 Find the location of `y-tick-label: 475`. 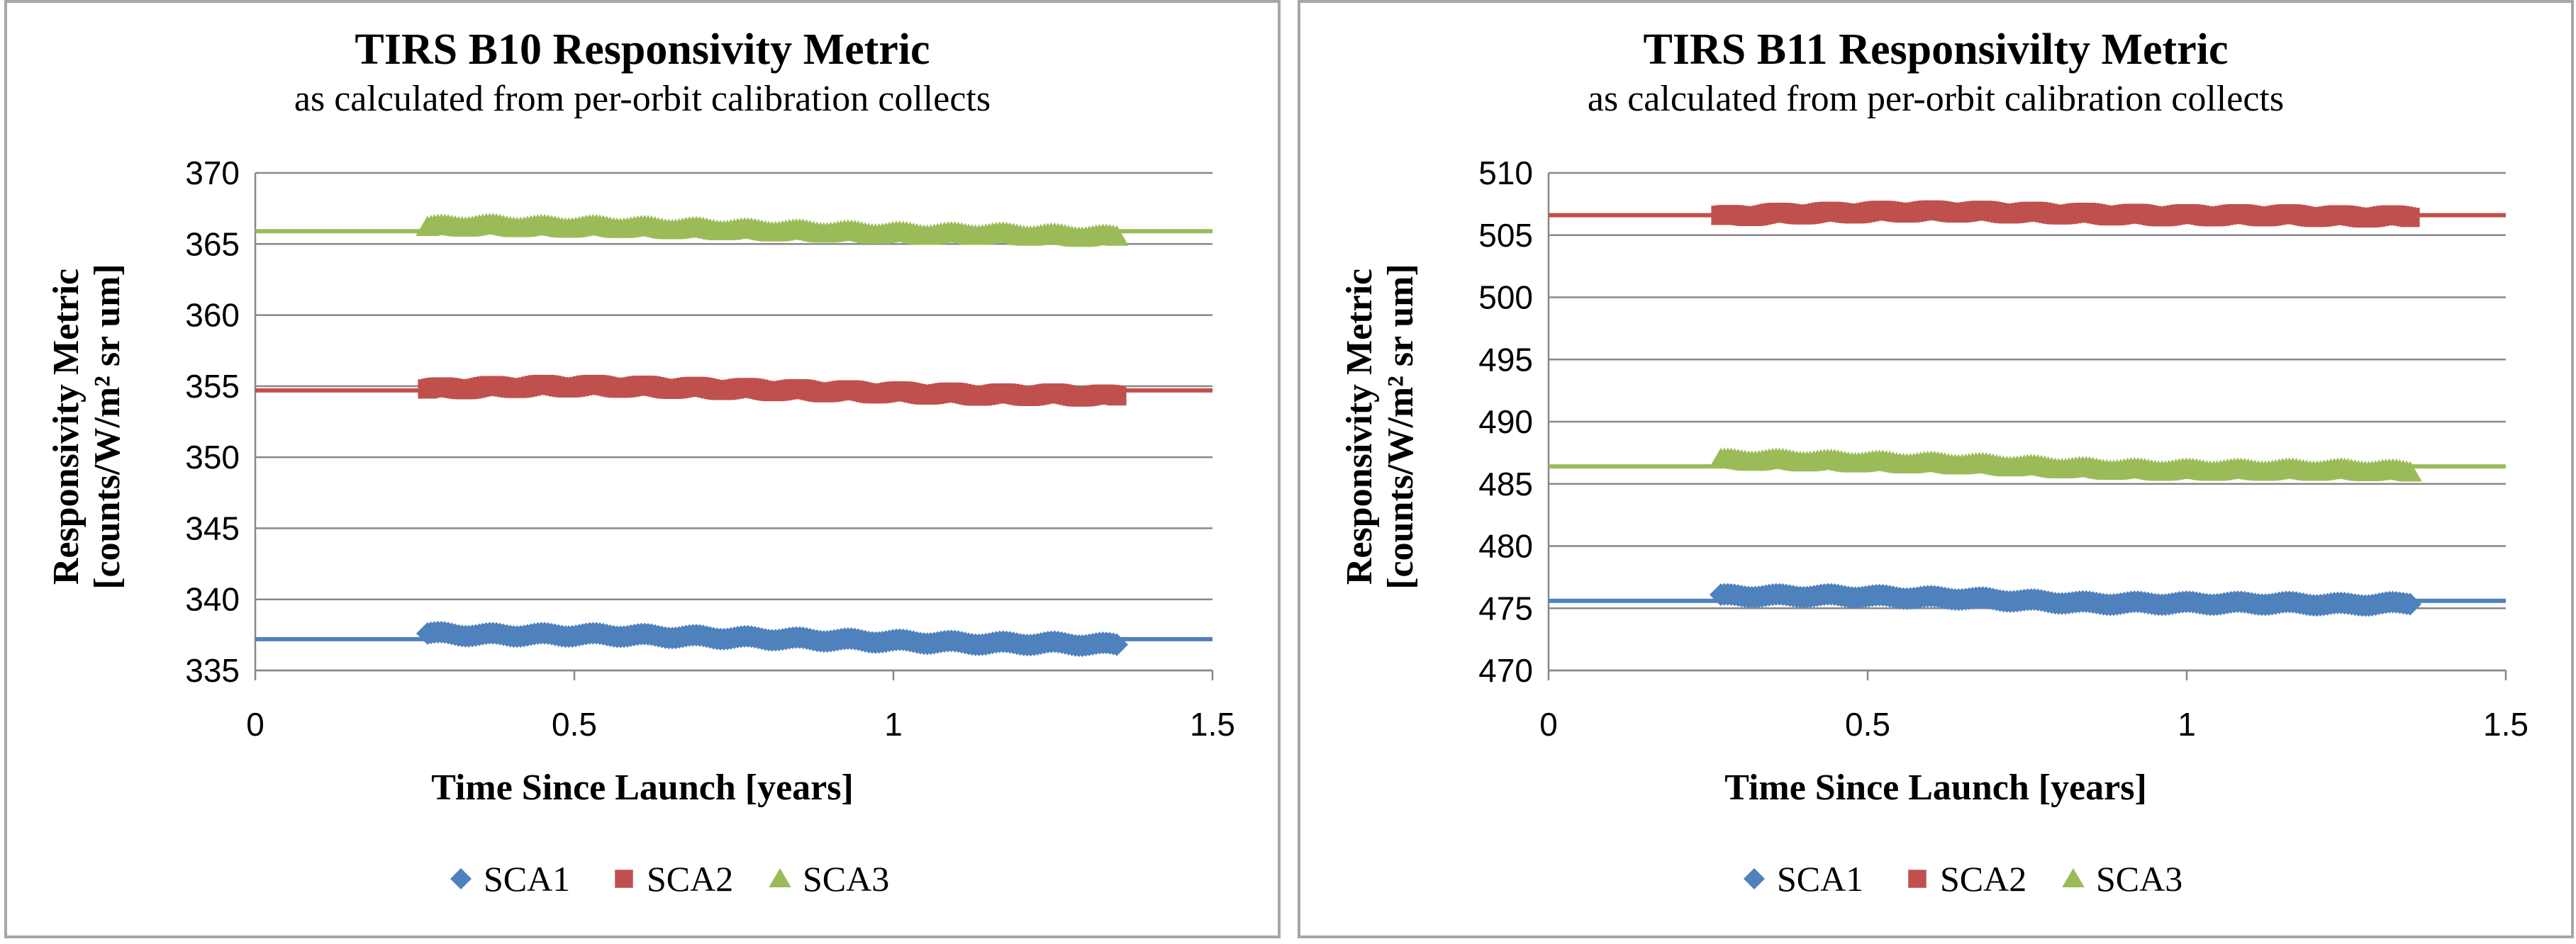

y-tick-label: 475 is located at coordinates (1505, 608).